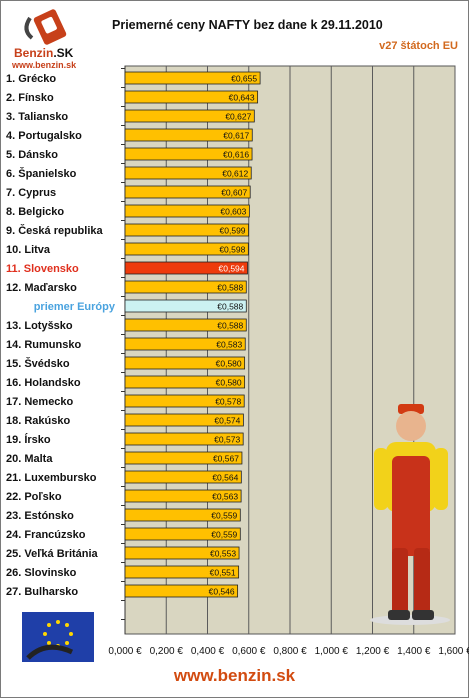 This screenshot has height=698, width=469. Describe the element at coordinates (125, 651) in the screenshot. I see `x-tick-label: 0,000 €` at that location.